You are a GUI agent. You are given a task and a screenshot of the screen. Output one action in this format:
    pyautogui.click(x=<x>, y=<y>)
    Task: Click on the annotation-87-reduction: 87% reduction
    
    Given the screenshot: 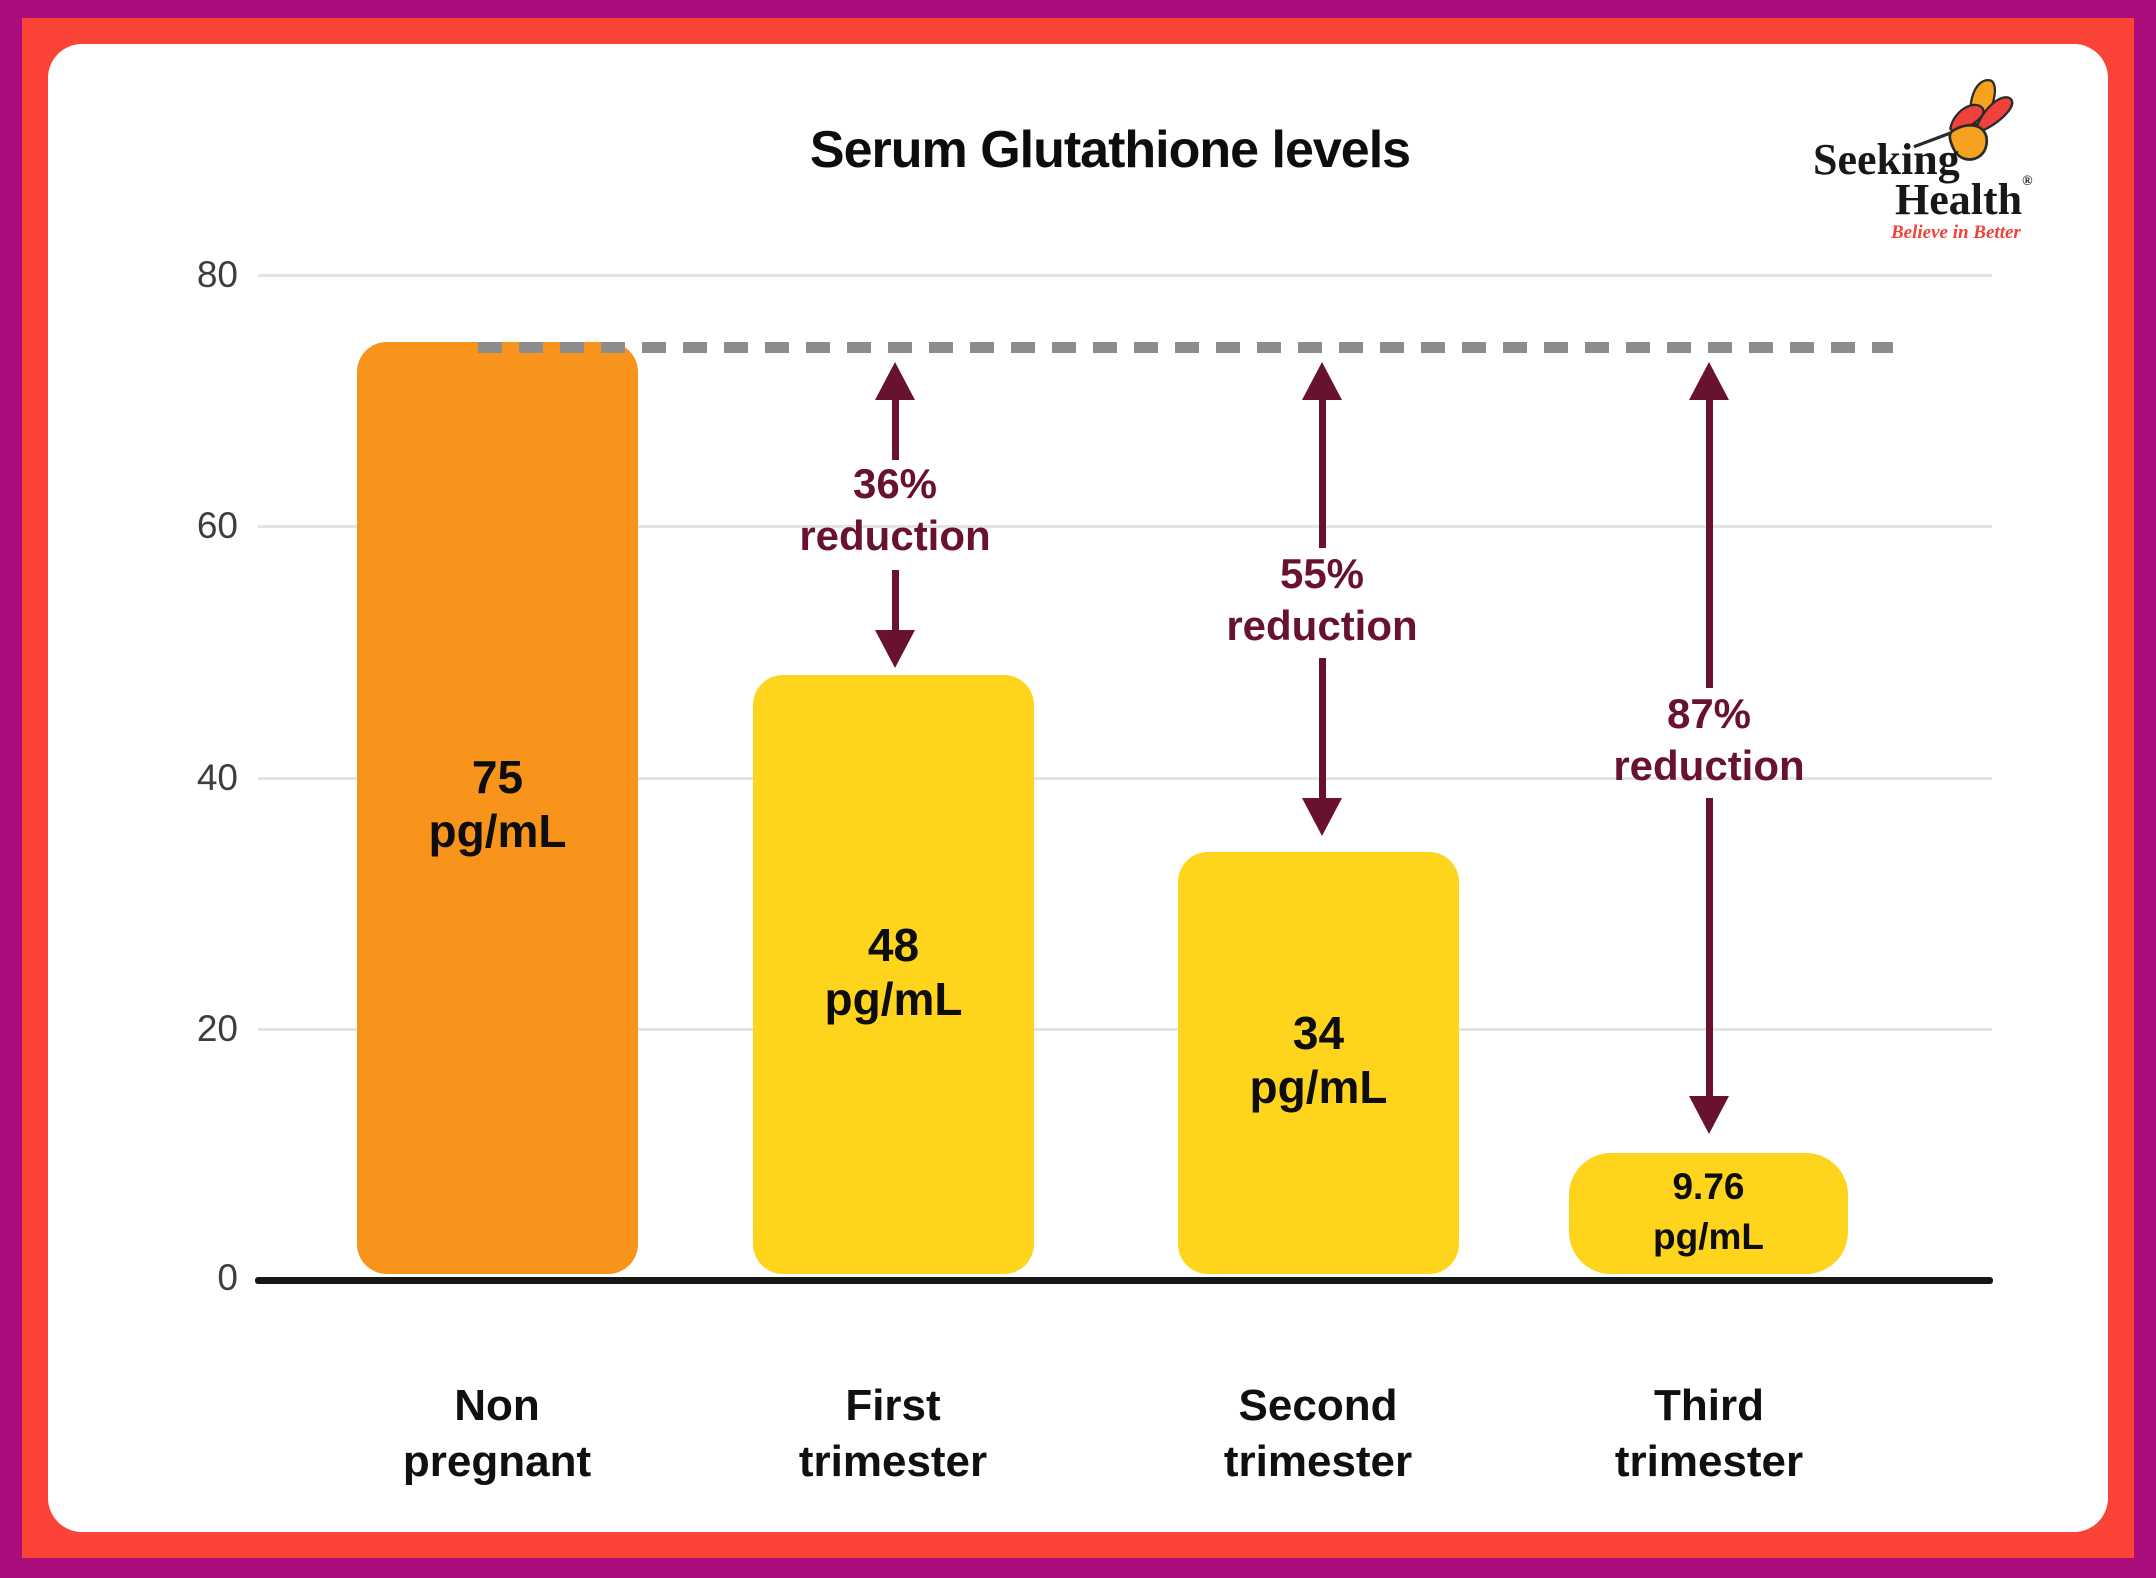 What is the action you would take?
    pyautogui.click(x=1709, y=739)
    